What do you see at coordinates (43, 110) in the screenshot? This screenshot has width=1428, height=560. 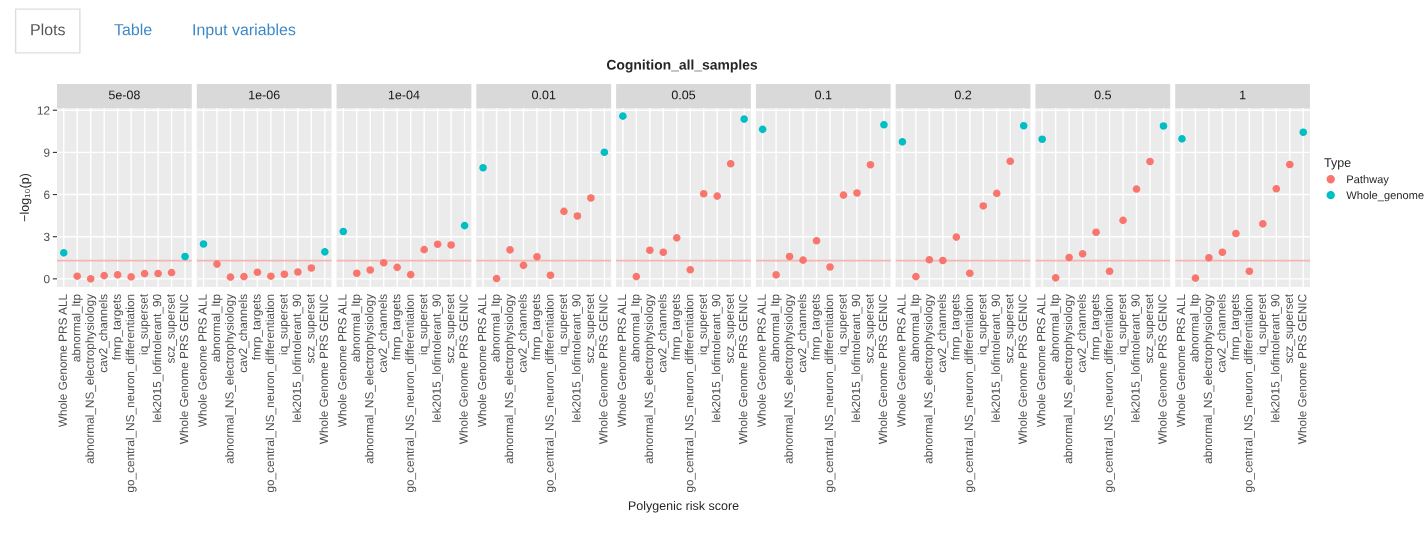 I see `y-tick-label: 12` at bounding box center [43, 110].